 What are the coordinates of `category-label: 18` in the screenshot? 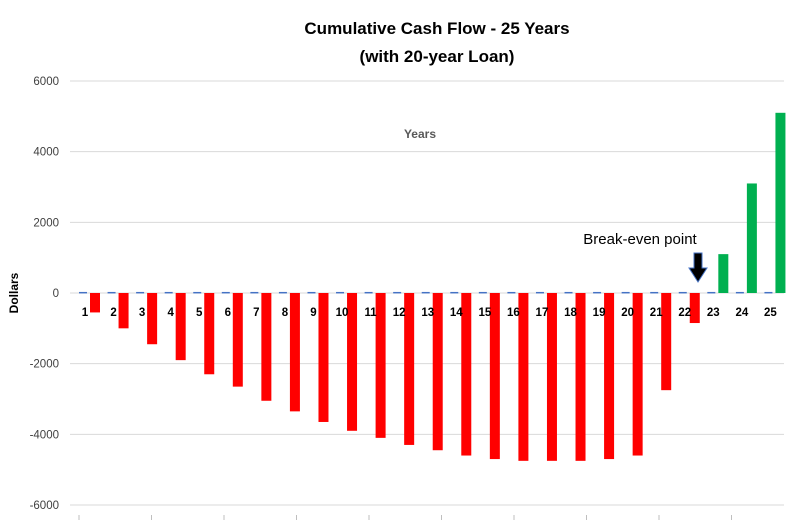 It's located at (570, 313).